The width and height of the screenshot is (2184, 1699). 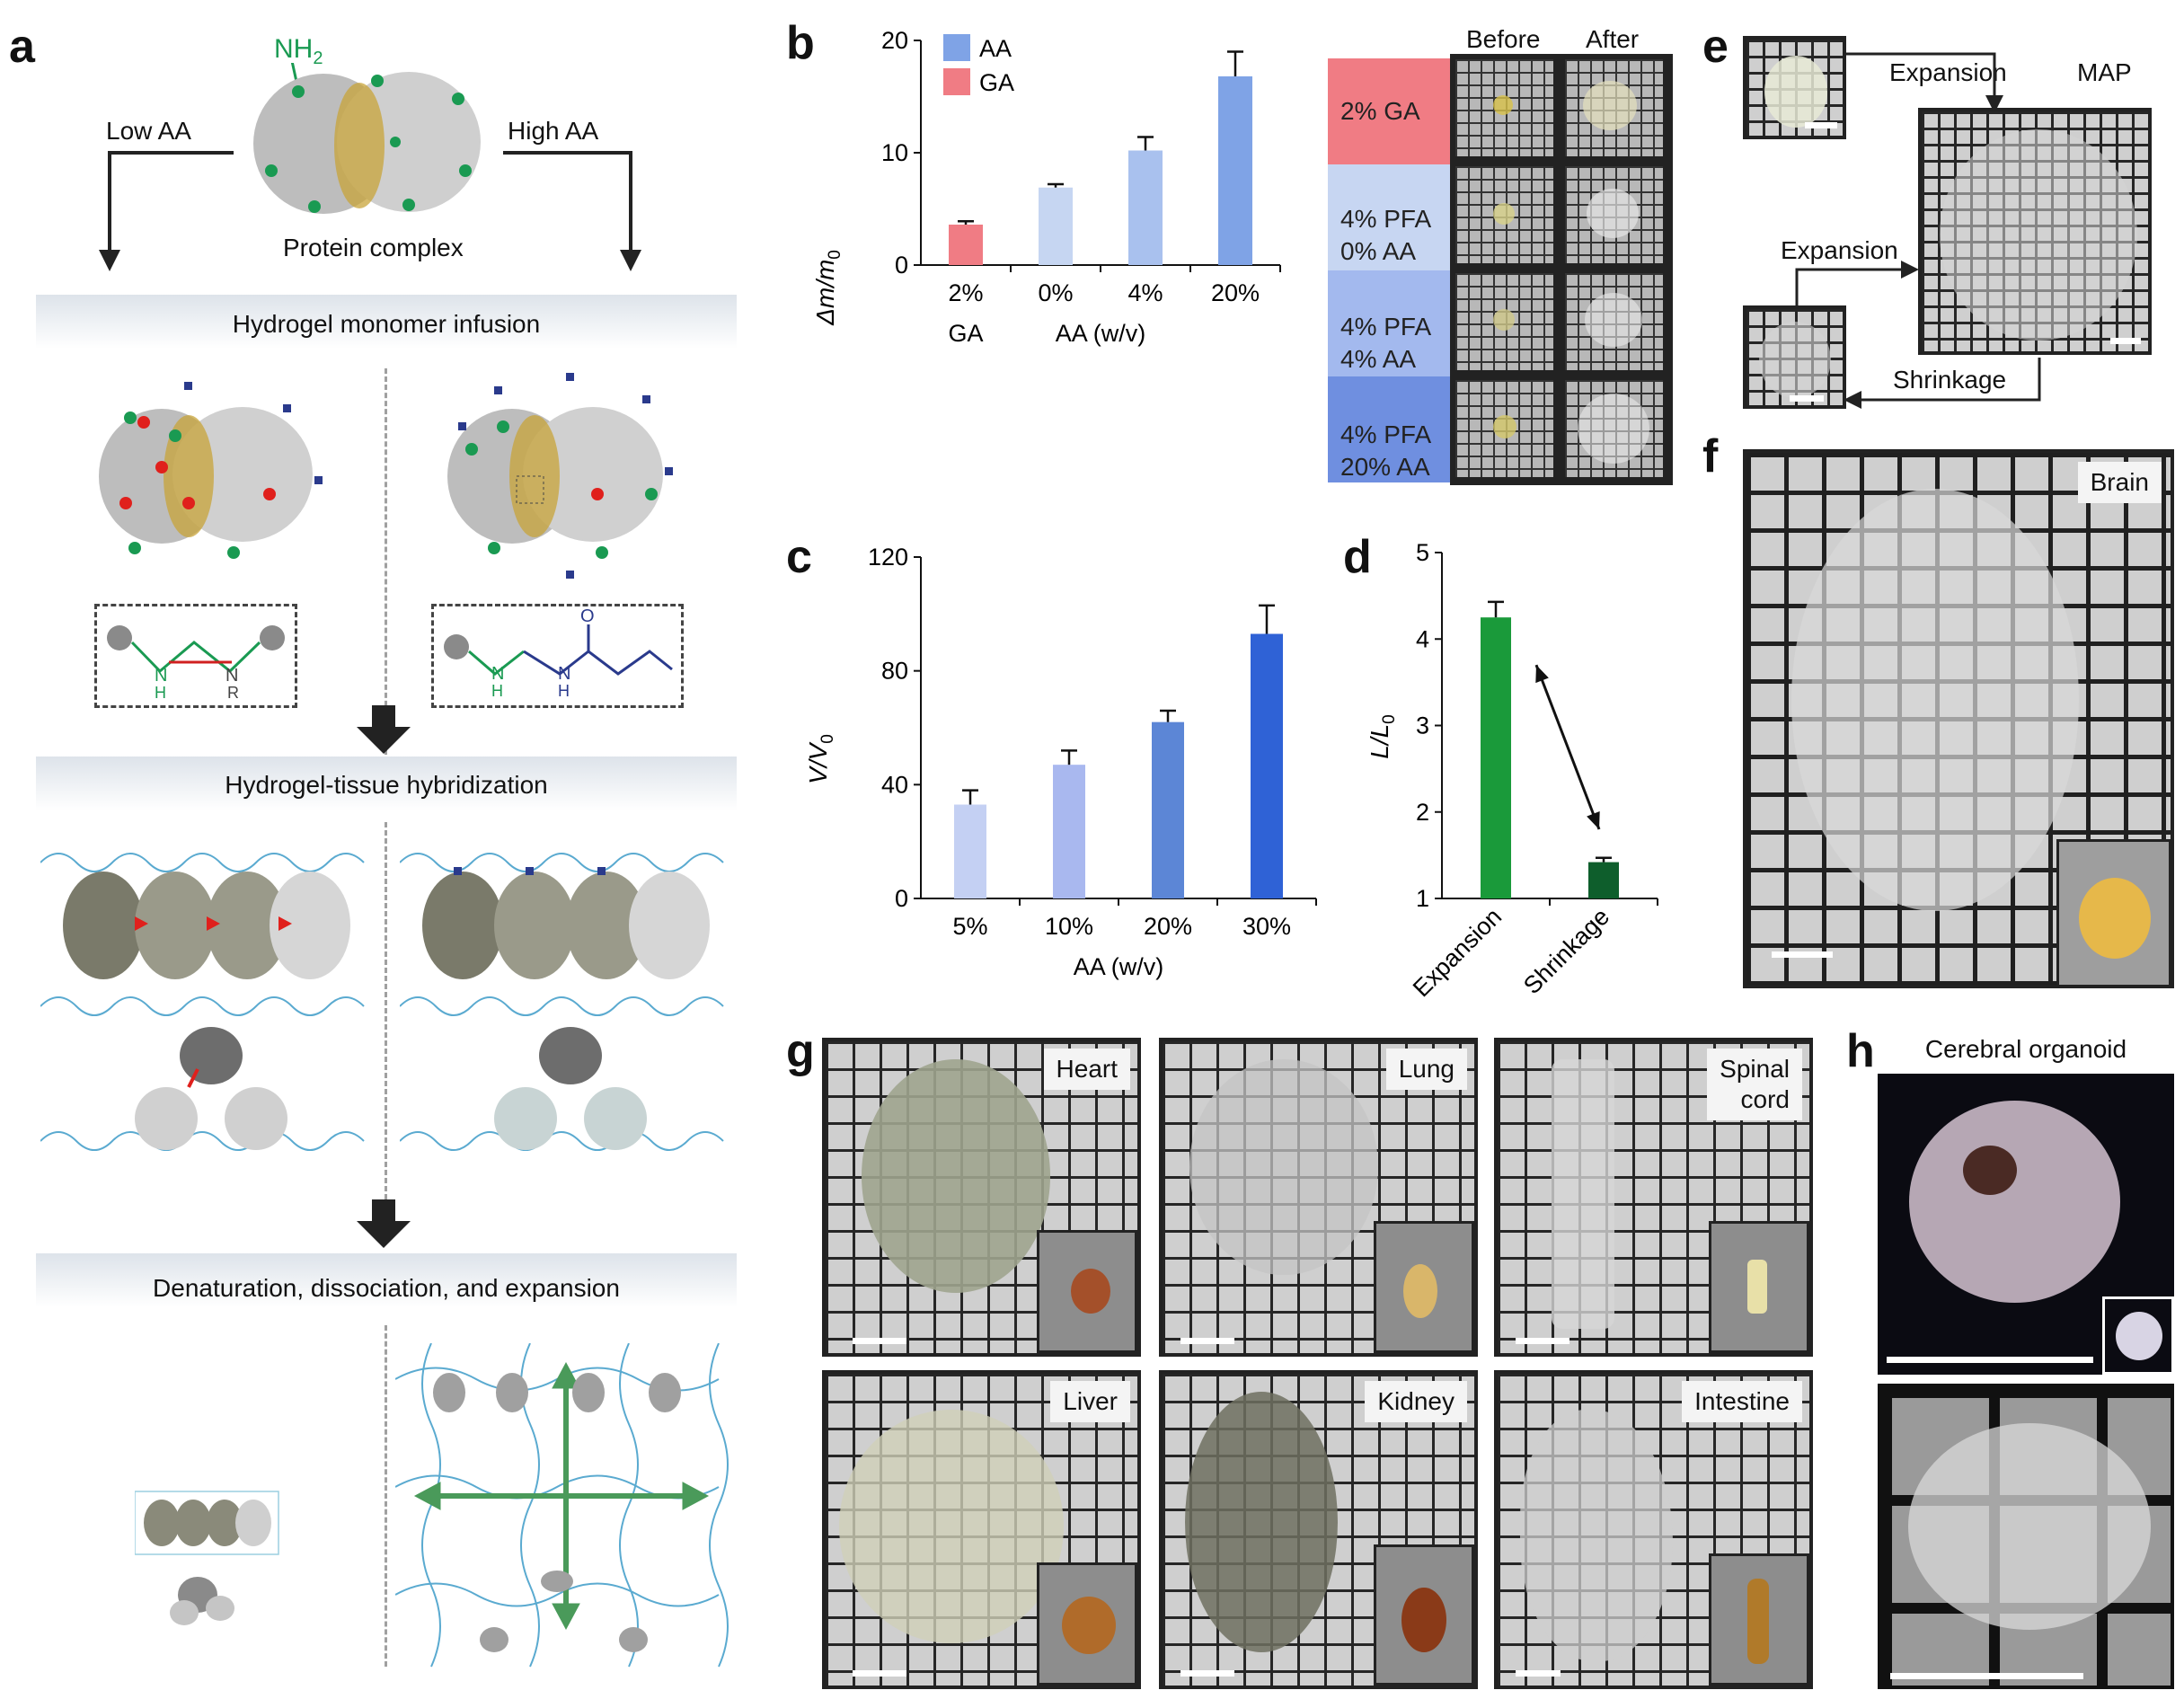 What do you see at coordinates (1090, 1401) in the screenshot?
I see `g-liver-label: Liver` at bounding box center [1090, 1401].